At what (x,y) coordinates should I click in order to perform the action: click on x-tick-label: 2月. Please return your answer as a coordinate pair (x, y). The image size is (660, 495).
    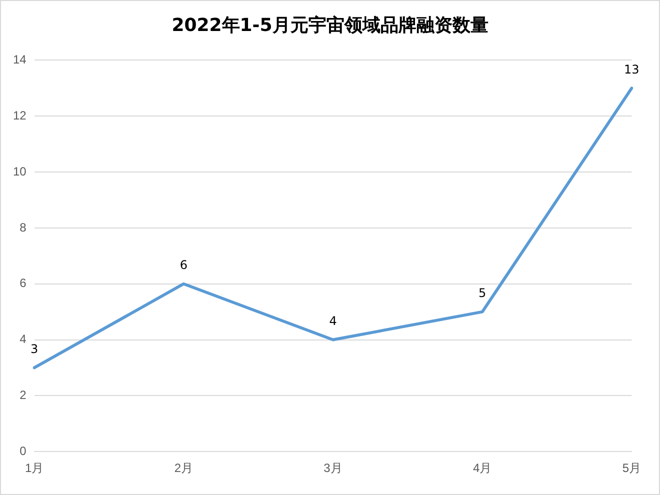
    Looking at the image, I should click on (184, 468).